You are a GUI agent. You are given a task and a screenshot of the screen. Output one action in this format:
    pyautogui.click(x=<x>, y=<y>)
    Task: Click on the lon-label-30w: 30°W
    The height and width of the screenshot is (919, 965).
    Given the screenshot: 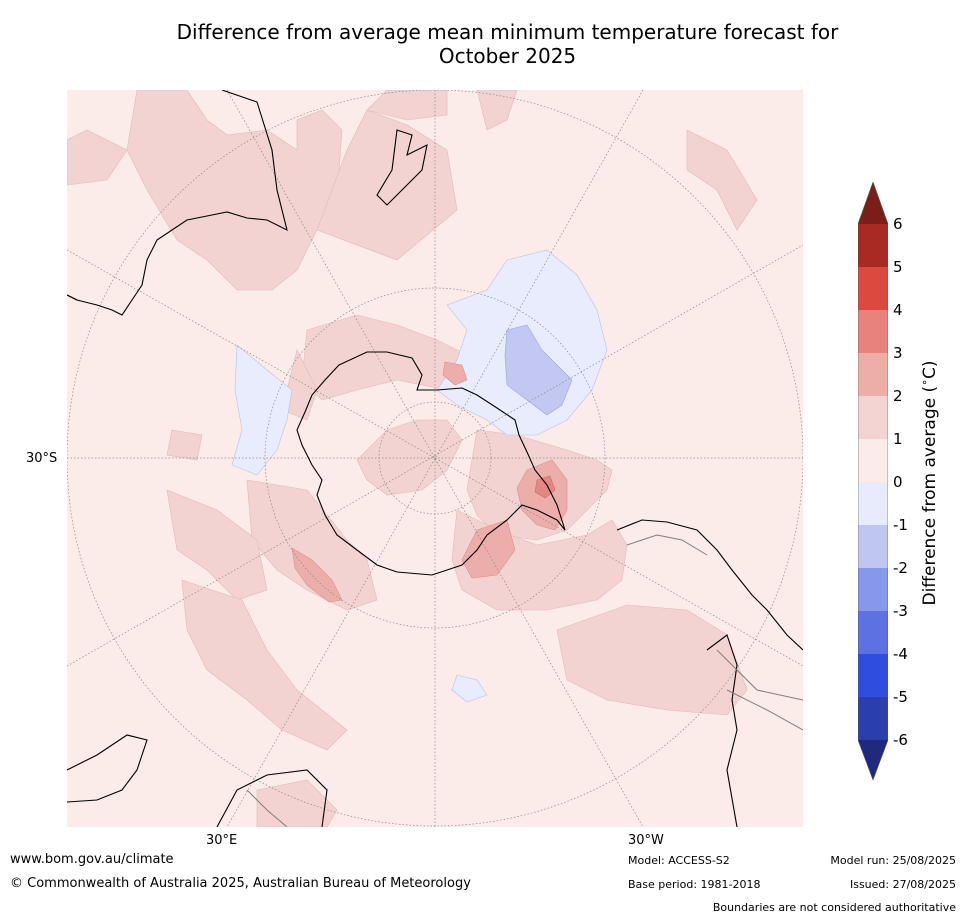 What is the action you would take?
    pyautogui.click(x=646, y=840)
    